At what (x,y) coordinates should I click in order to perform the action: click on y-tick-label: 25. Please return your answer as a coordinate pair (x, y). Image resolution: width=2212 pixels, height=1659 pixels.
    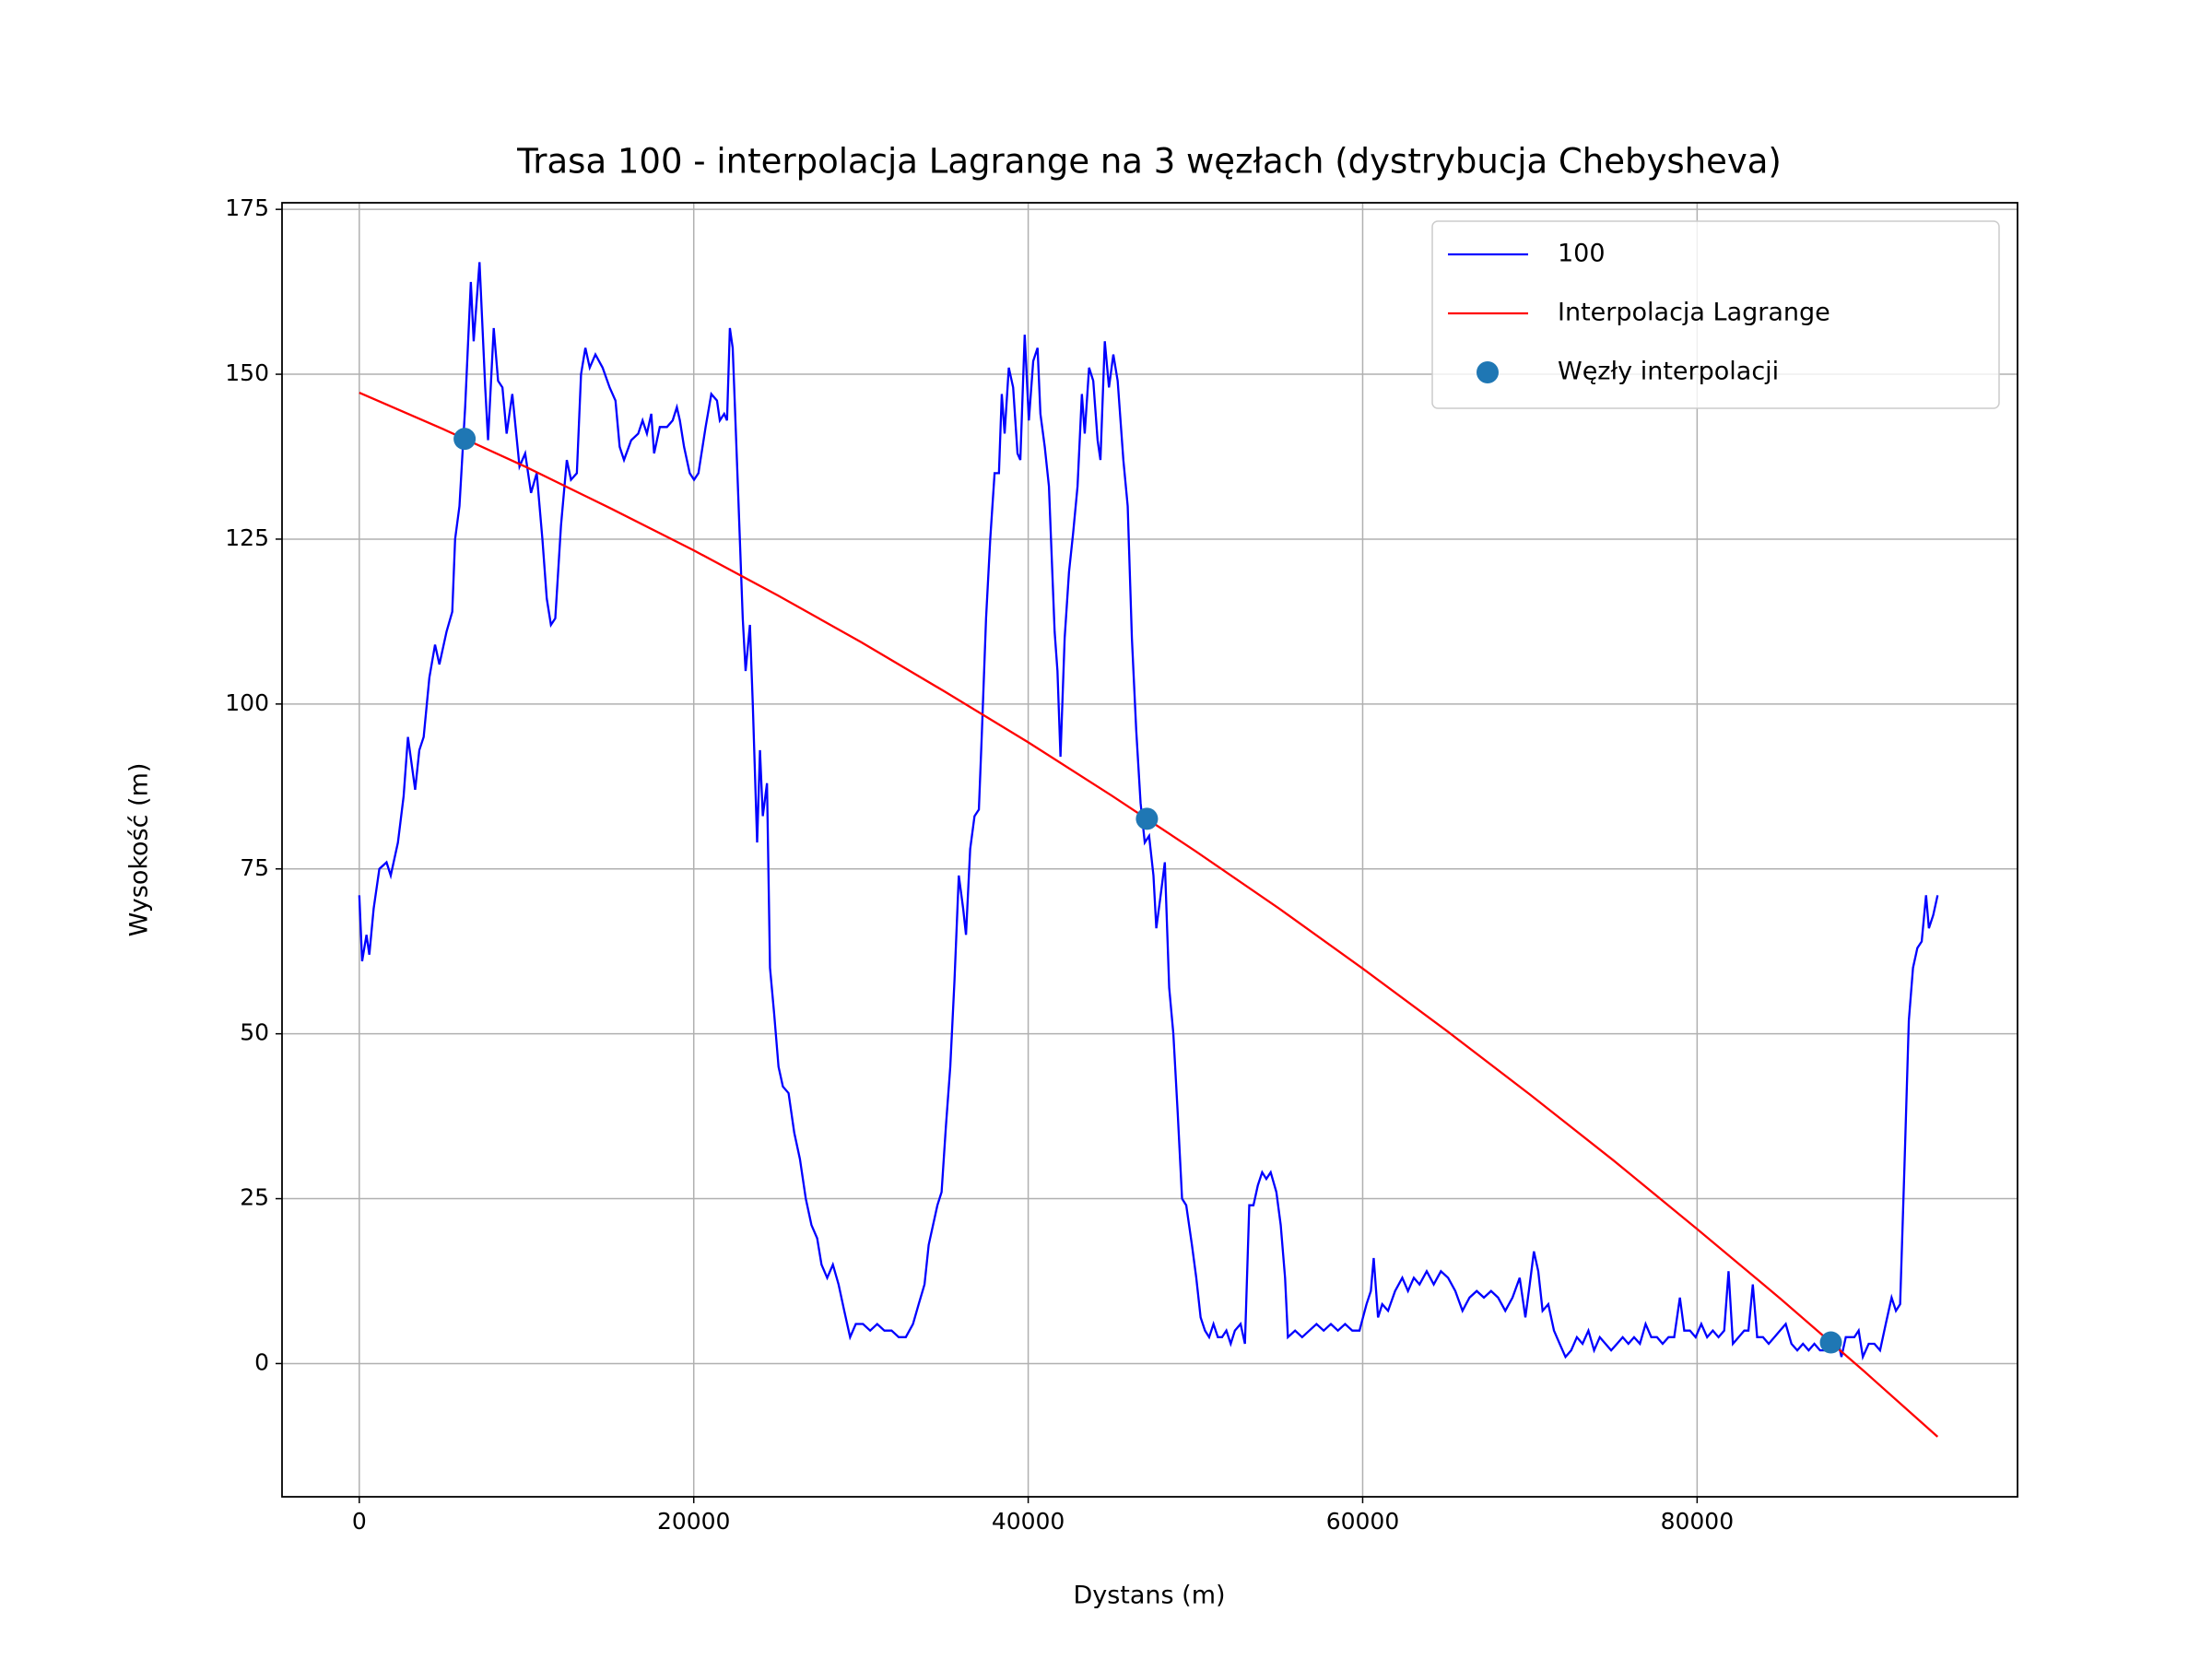
    Looking at the image, I should click on (254, 1197).